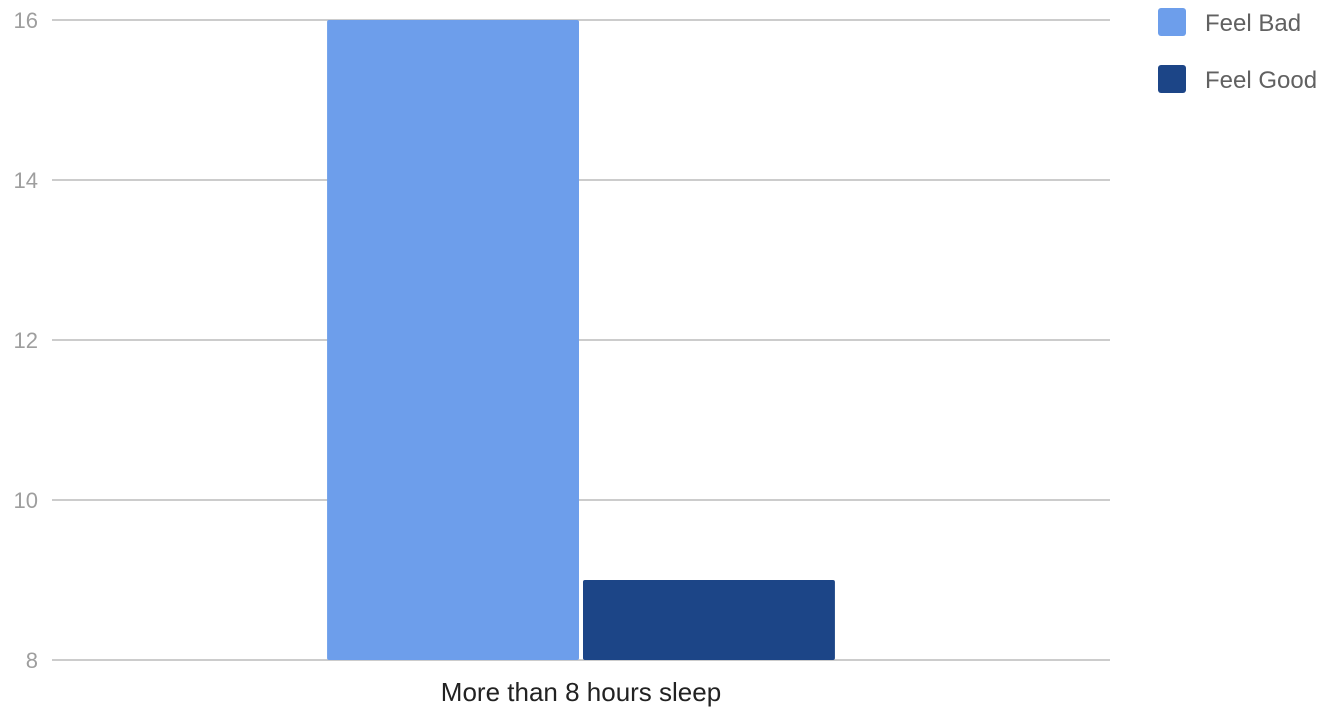 The image size is (1330, 709). I want to click on y-tick-label: 14, so click(26, 180).